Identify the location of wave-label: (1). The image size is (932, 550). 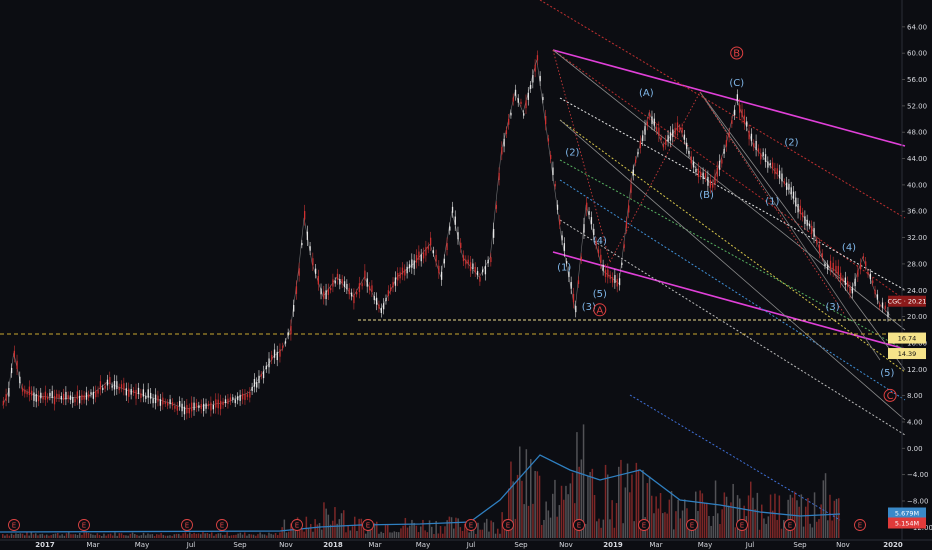
(564, 268).